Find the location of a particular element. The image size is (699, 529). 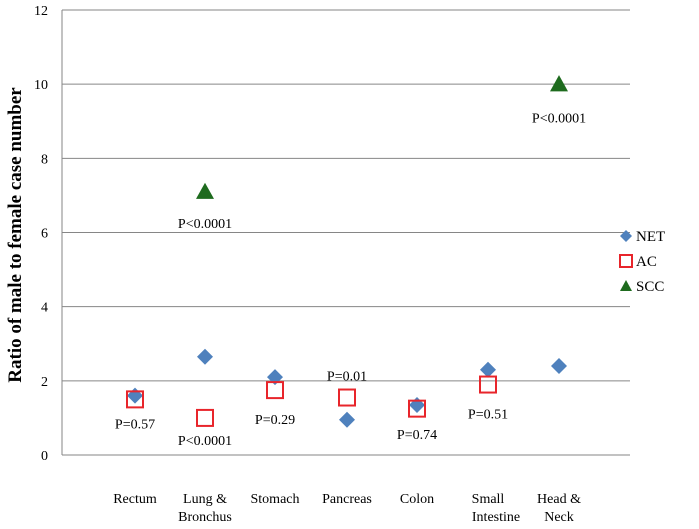

y-tick-label: 6 is located at coordinates (44, 234).